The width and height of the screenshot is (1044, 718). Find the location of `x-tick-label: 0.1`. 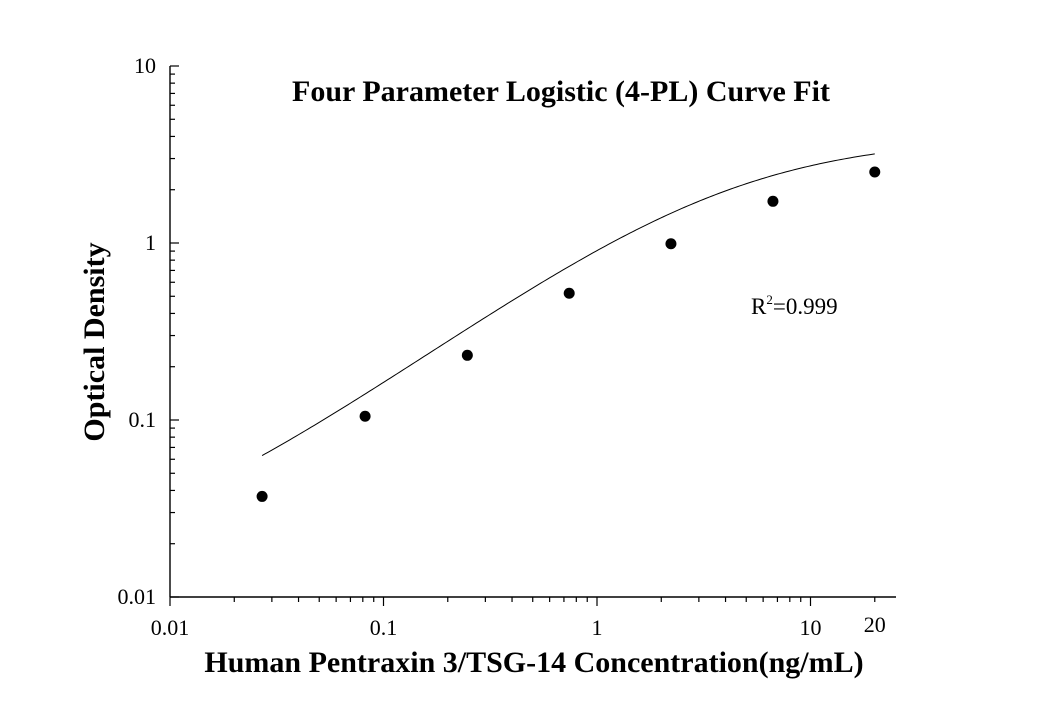

x-tick-label: 0.1 is located at coordinates (384, 627).